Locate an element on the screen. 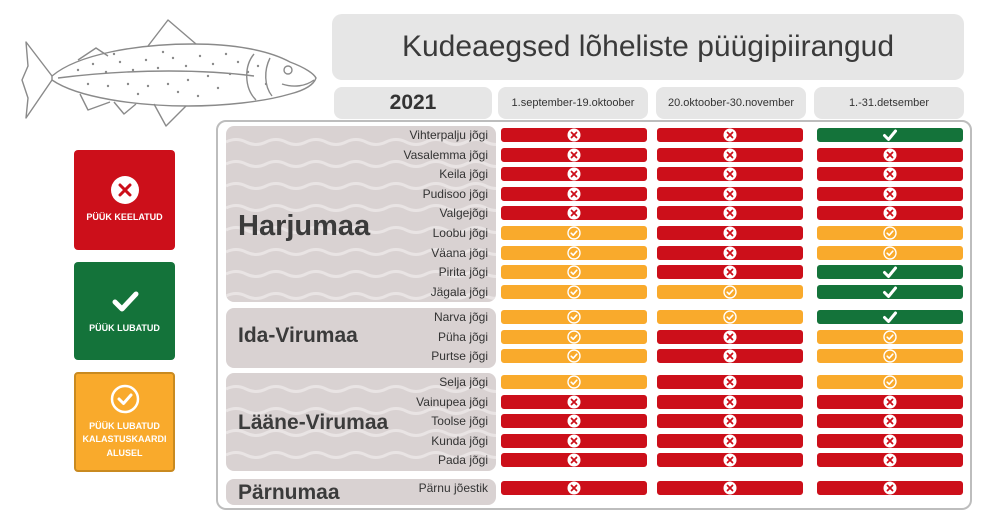 This screenshot has height=518, width=1000. river-name: Loobu jõgi is located at coordinates (460, 233).